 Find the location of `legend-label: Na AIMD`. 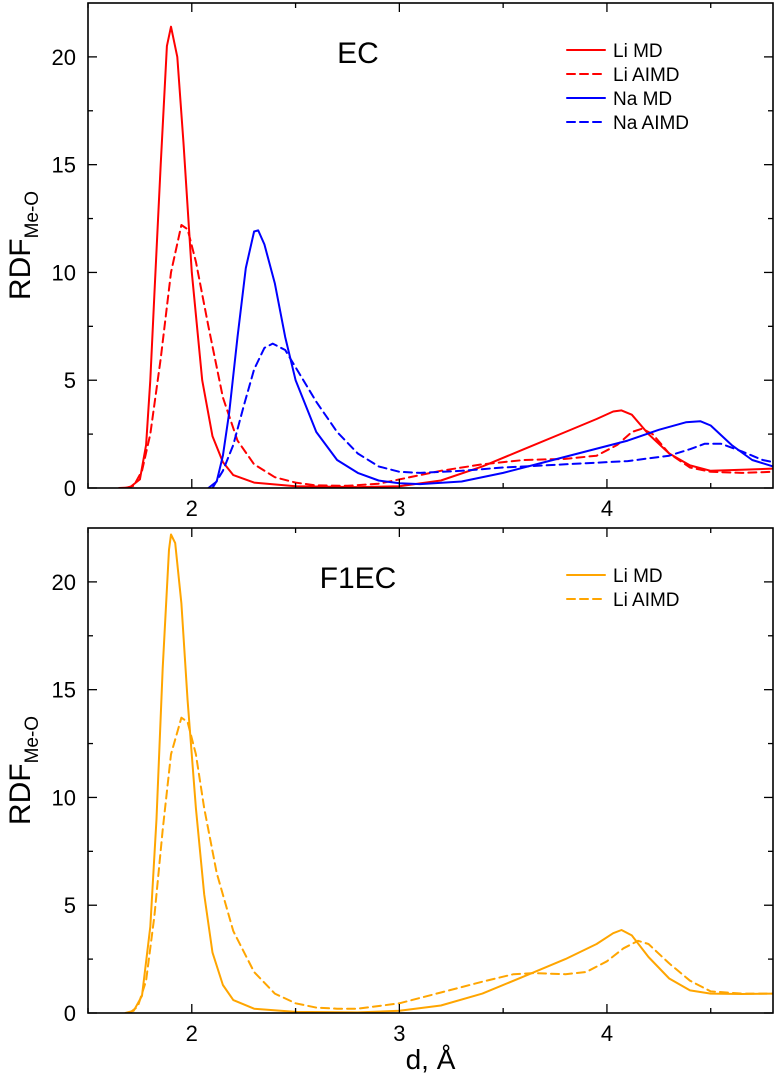

legend-label: Na AIMD is located at coordinates (651, 123).